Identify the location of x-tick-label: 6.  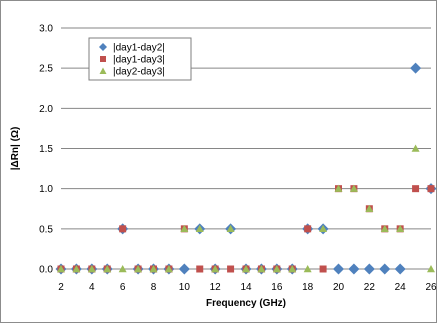
(123, 287).